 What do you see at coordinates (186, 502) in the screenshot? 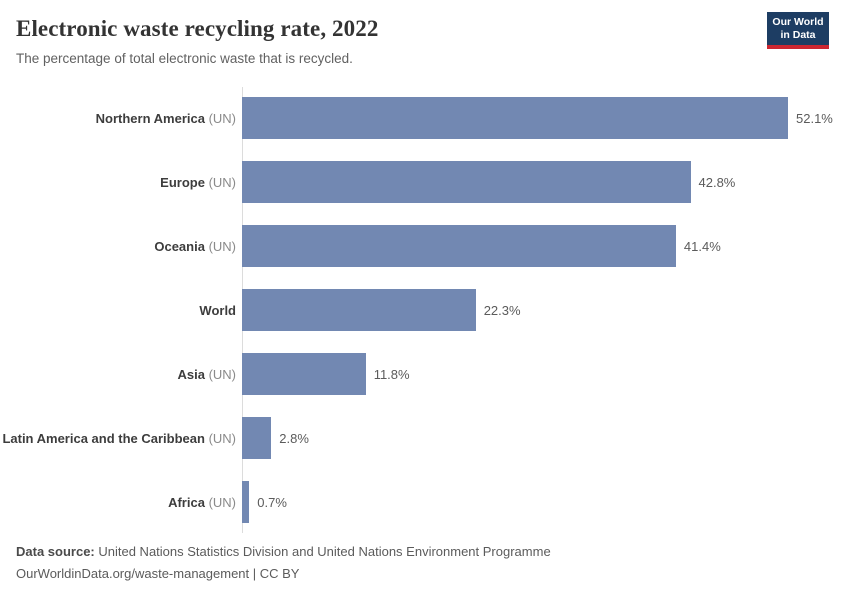
I see `entity-name: Africa` at bounding box center [186, 502].